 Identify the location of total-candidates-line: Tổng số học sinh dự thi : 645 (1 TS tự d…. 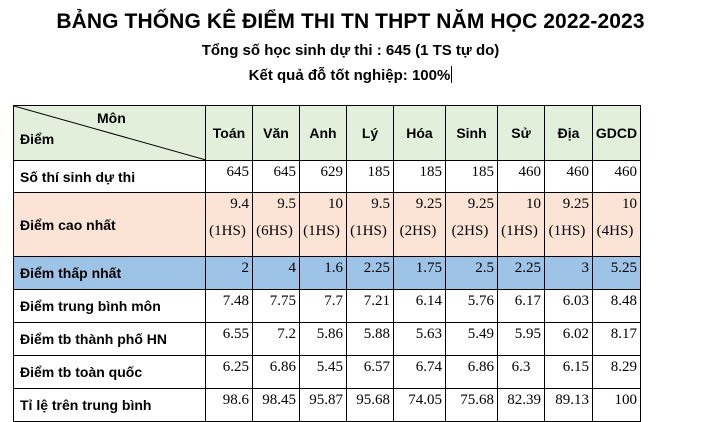
(350, 50).